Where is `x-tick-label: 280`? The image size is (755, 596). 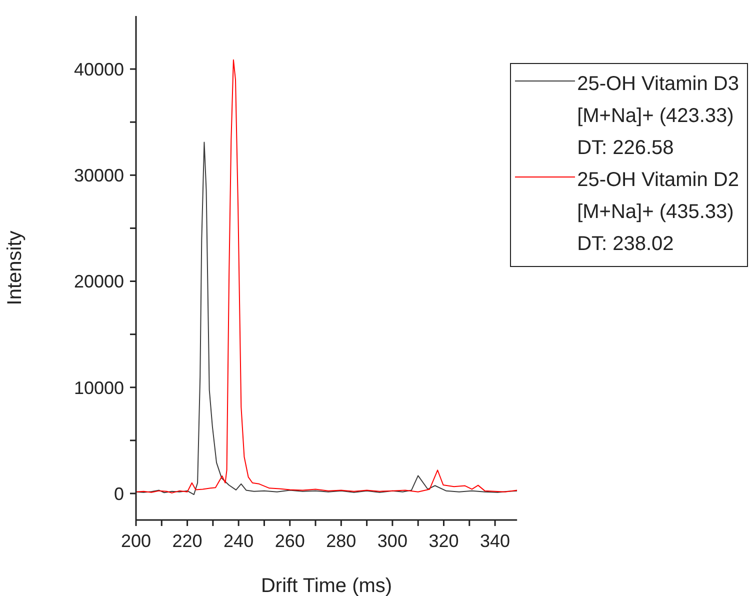
x-tick-label: 280 is located at coordinates (341, 540).